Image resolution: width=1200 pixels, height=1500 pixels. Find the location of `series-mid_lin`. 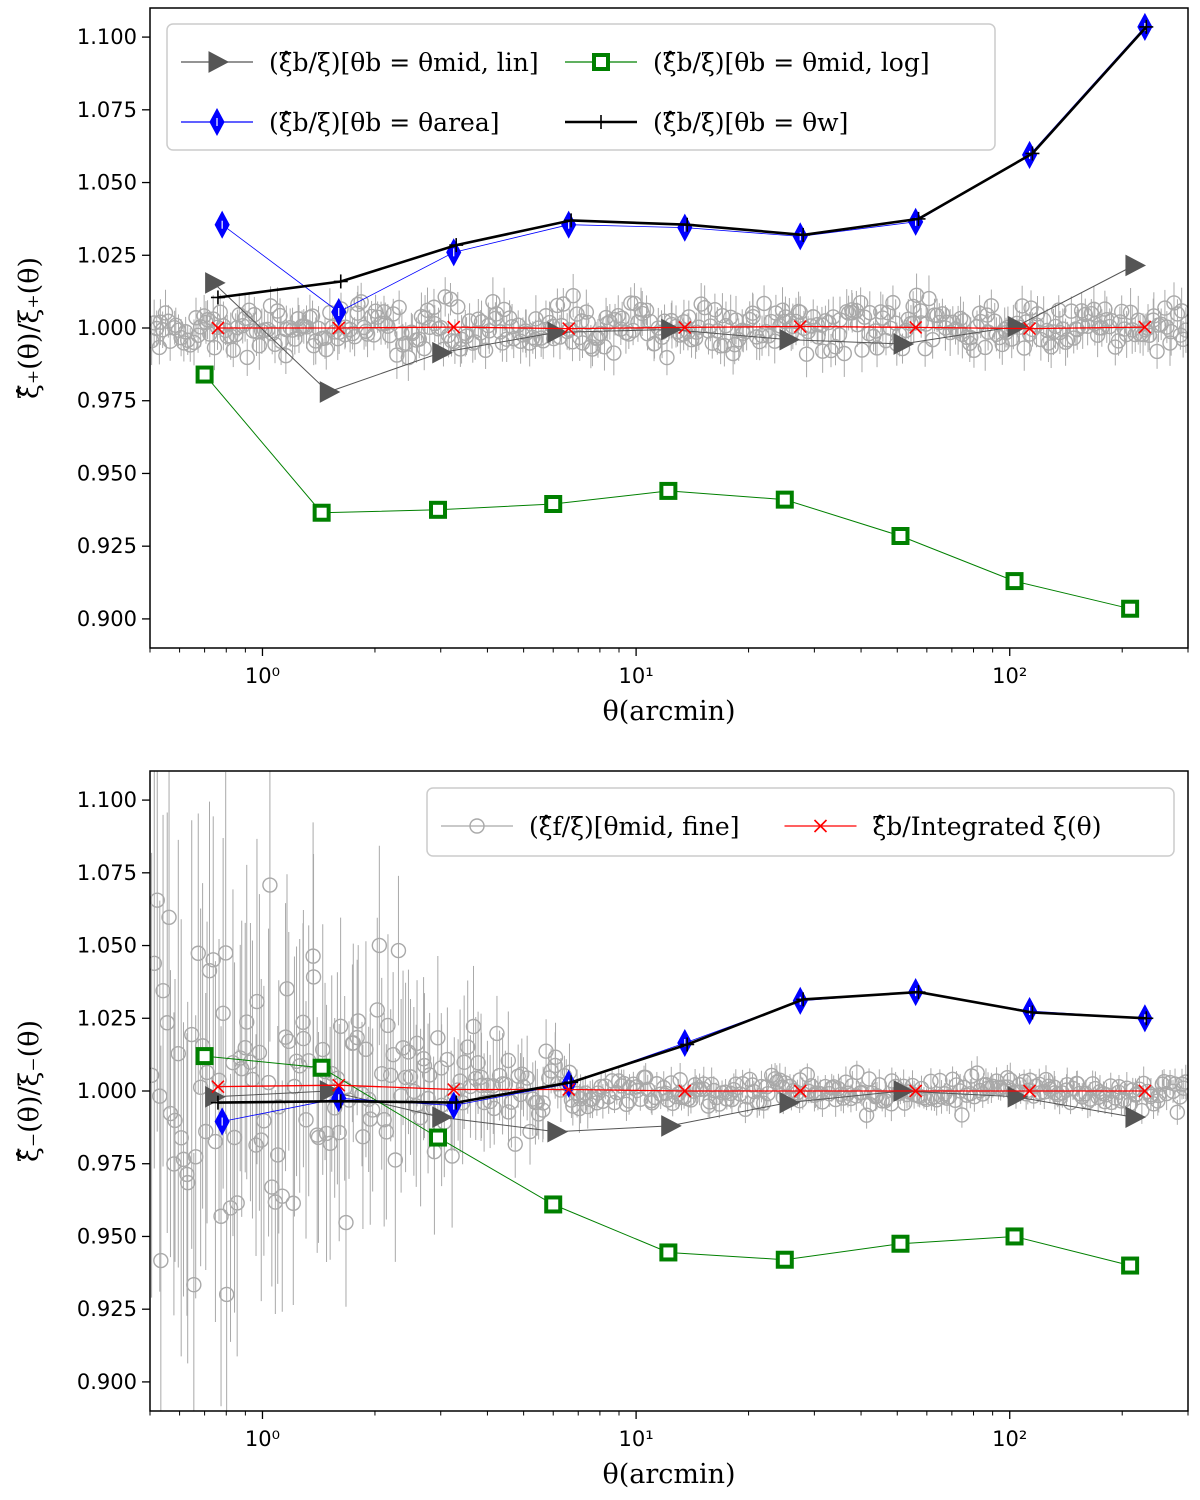

series-mid_lin is located at coordinates (676, 328).